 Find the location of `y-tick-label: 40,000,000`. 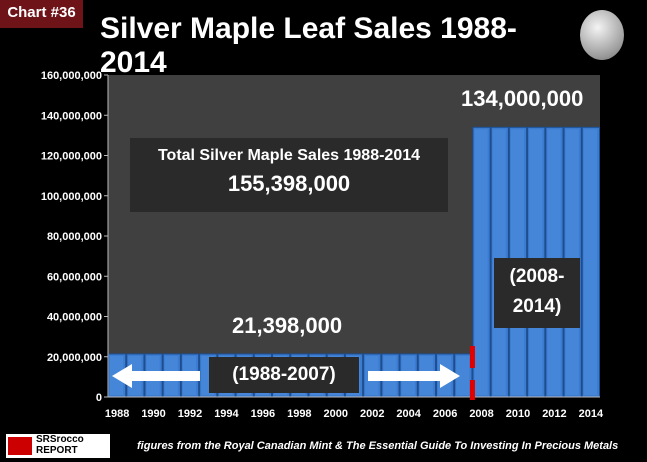

y-tick-label: 40,000,000 is located at coordinates (74, 318).